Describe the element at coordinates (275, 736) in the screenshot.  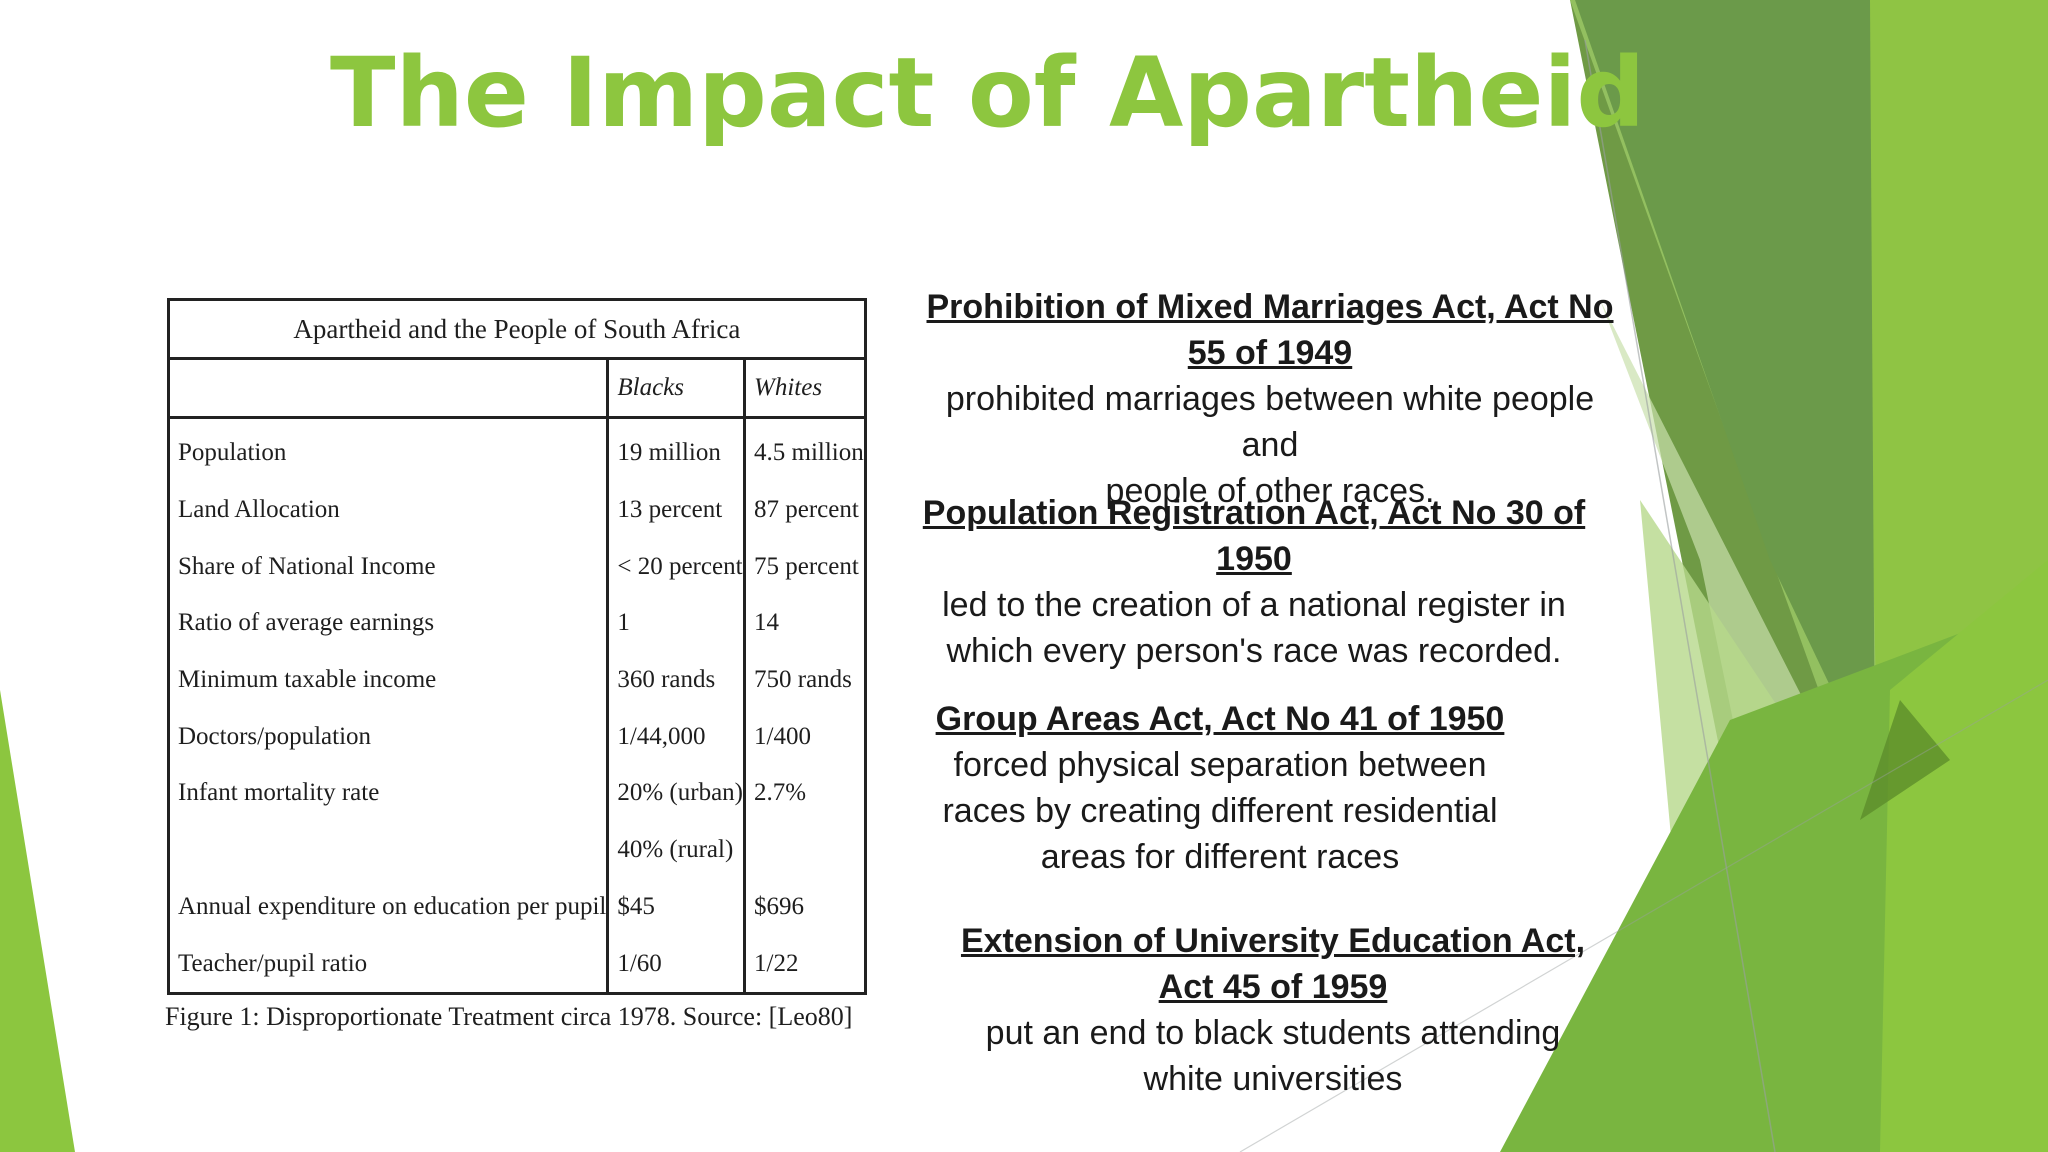
I see `row-label: Doctors/population` at that location.